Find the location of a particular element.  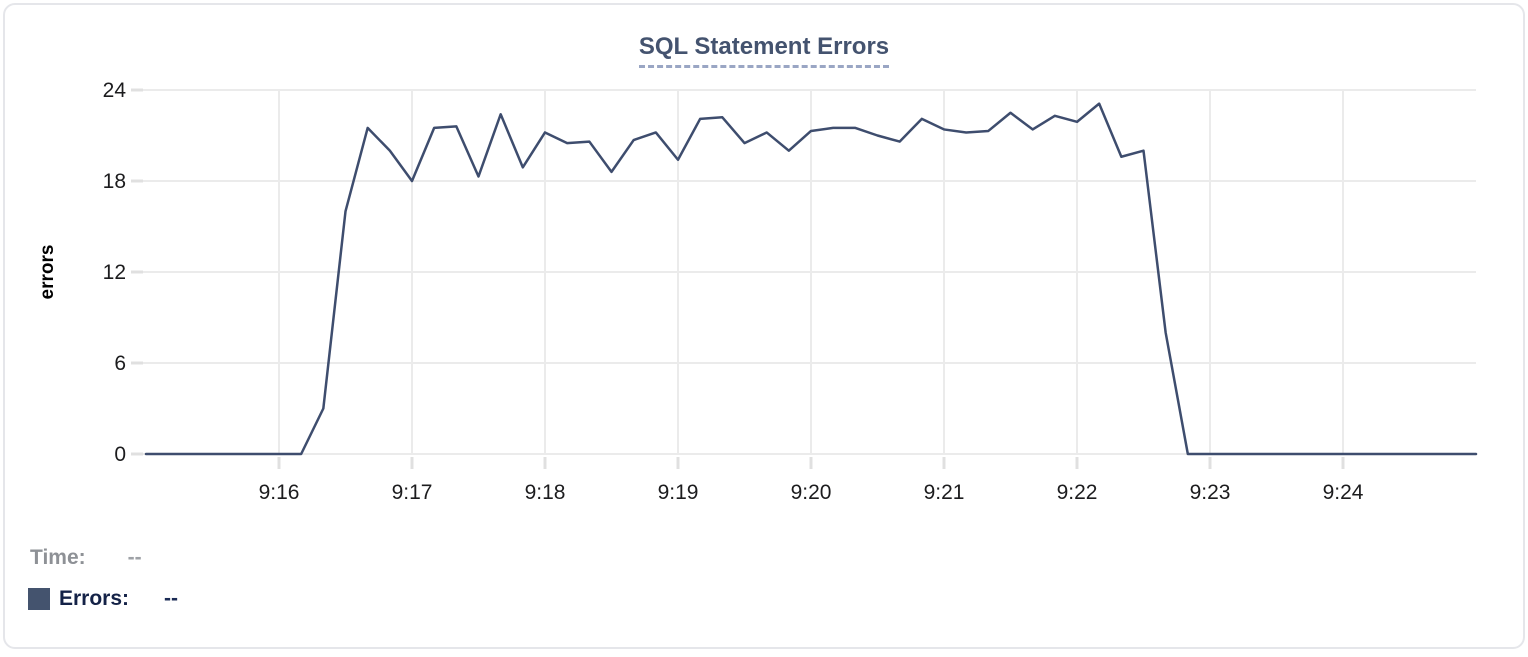

chart-header: SQL Statement Errors is located at coordinates (764, 50).